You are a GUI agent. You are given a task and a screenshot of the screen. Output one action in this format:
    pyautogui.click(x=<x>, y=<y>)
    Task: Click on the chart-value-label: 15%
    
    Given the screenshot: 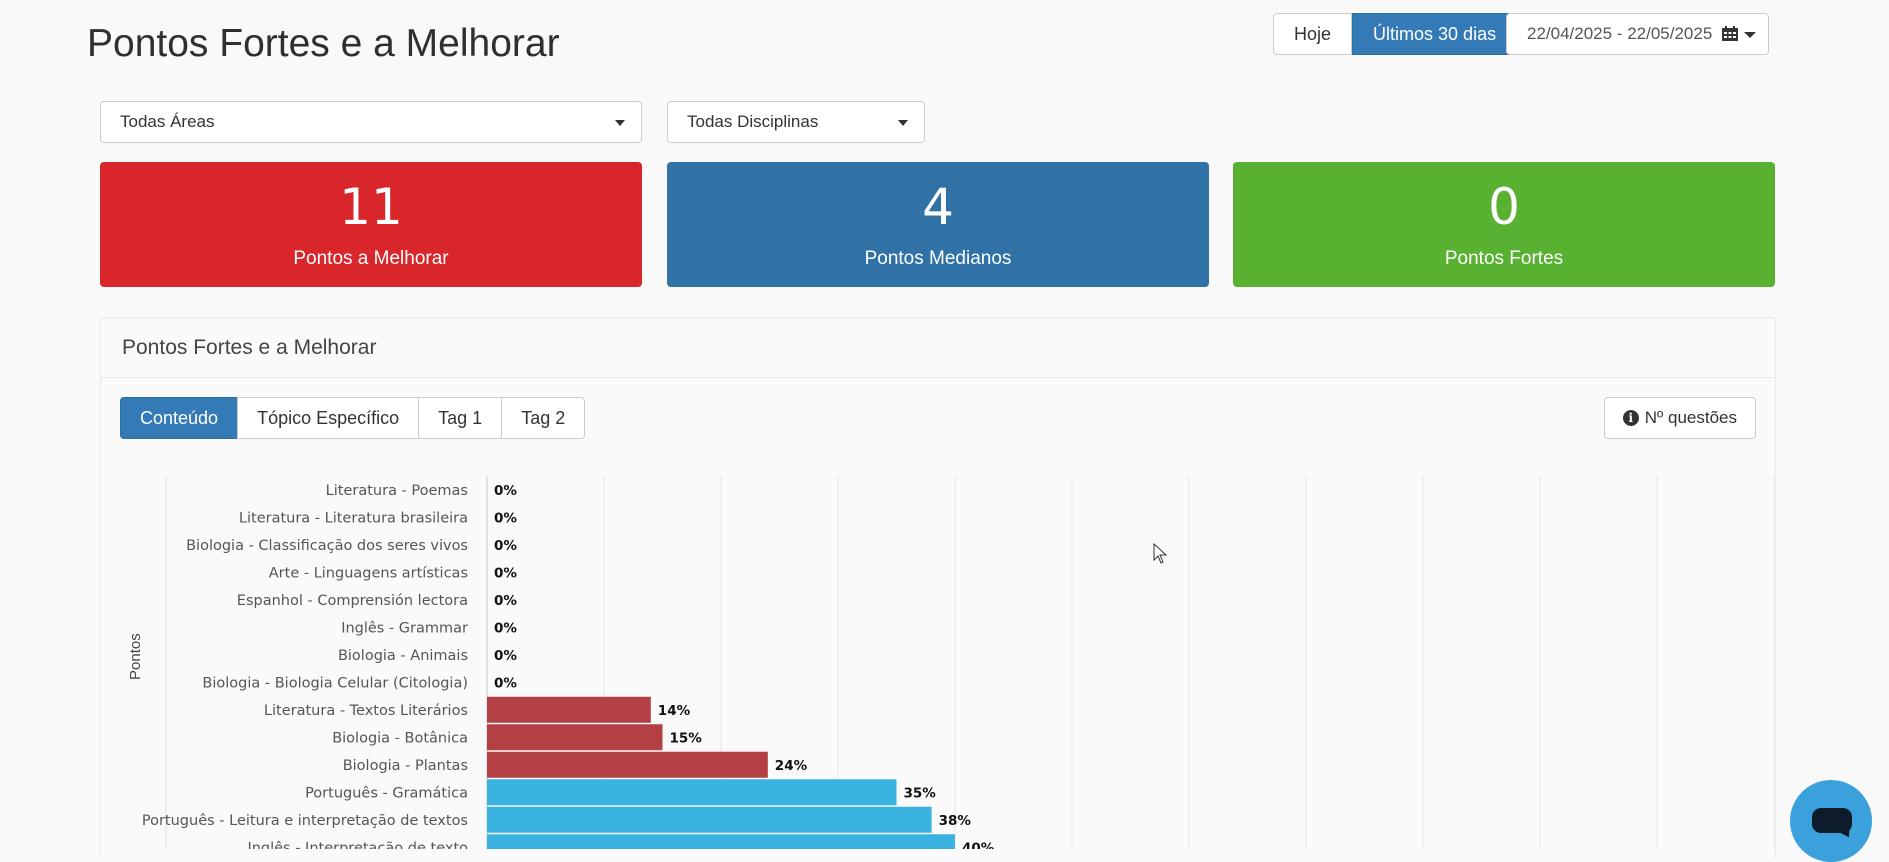 What is the action you would take?
    pyautogui.click(x=686, y=738)
    